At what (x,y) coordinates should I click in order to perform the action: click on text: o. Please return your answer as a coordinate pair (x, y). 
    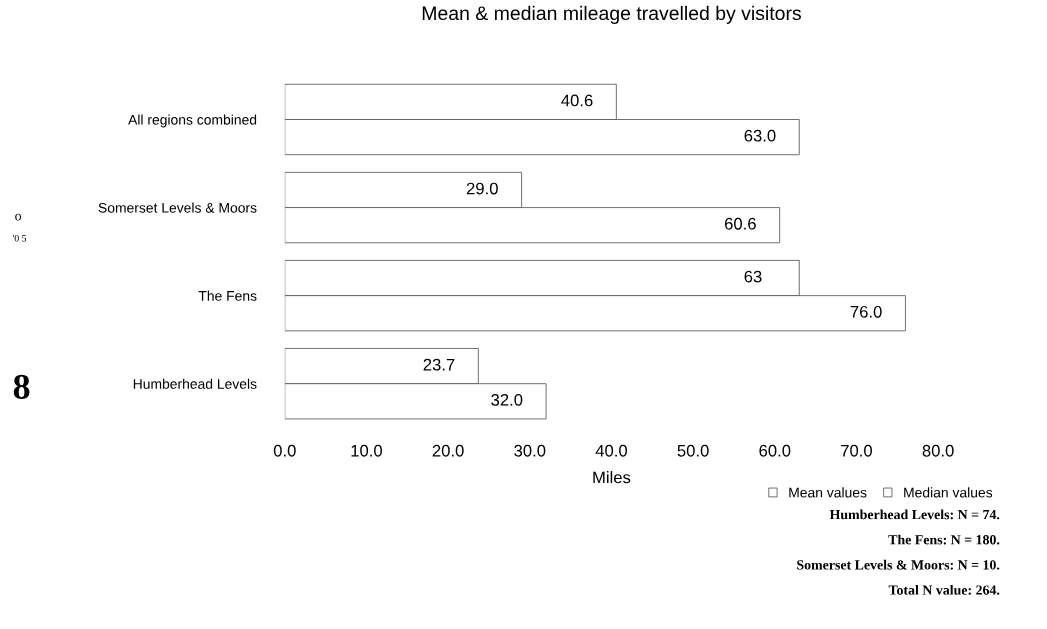
    Looking at the image, I should click on (18, 217).